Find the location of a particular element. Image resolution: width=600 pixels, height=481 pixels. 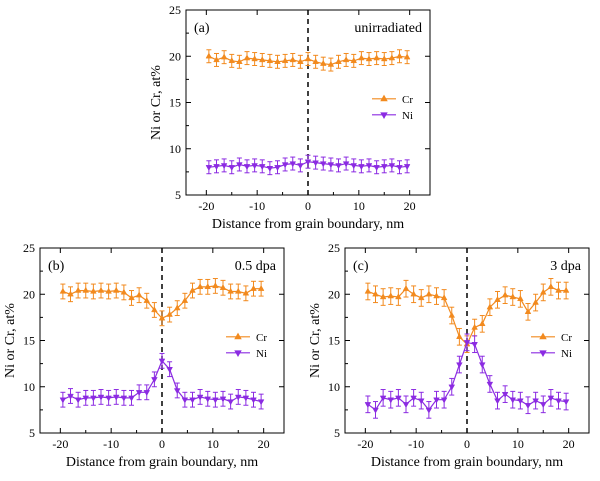

panel-annotation: 0.5 dpa is located at coordinates (256, 266).